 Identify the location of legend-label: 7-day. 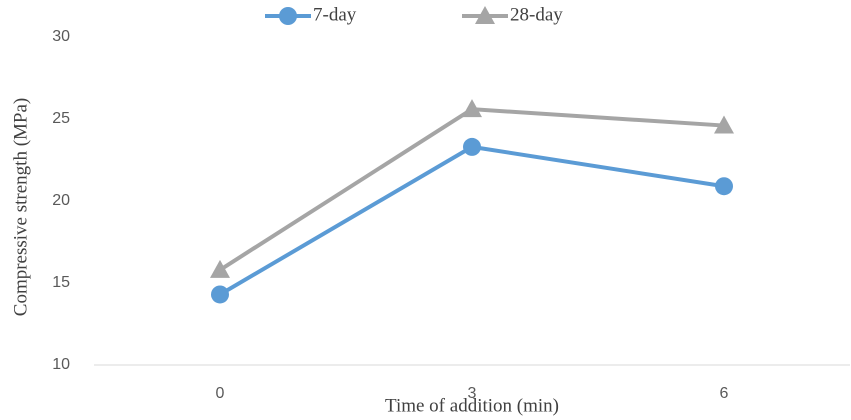
(335, 14).